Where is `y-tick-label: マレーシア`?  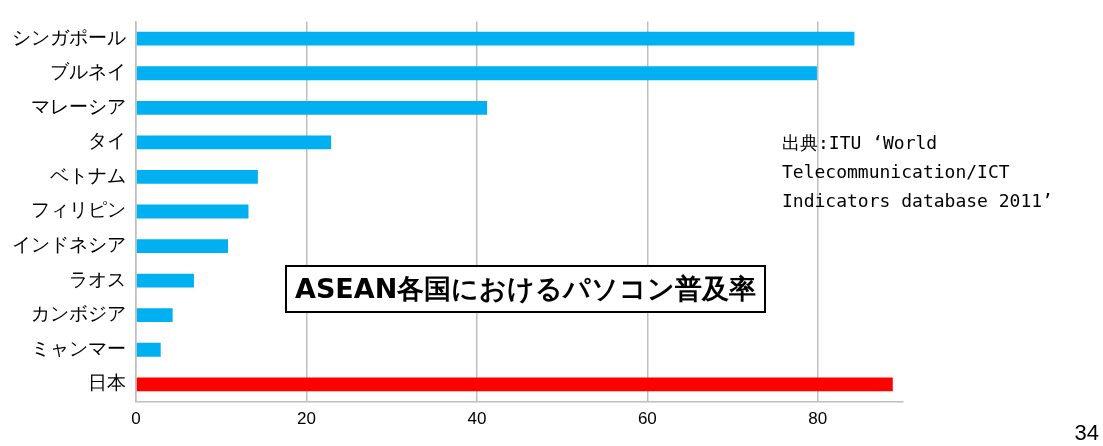
y-tick-label: マレーシア is located at coordinates (78, 105).